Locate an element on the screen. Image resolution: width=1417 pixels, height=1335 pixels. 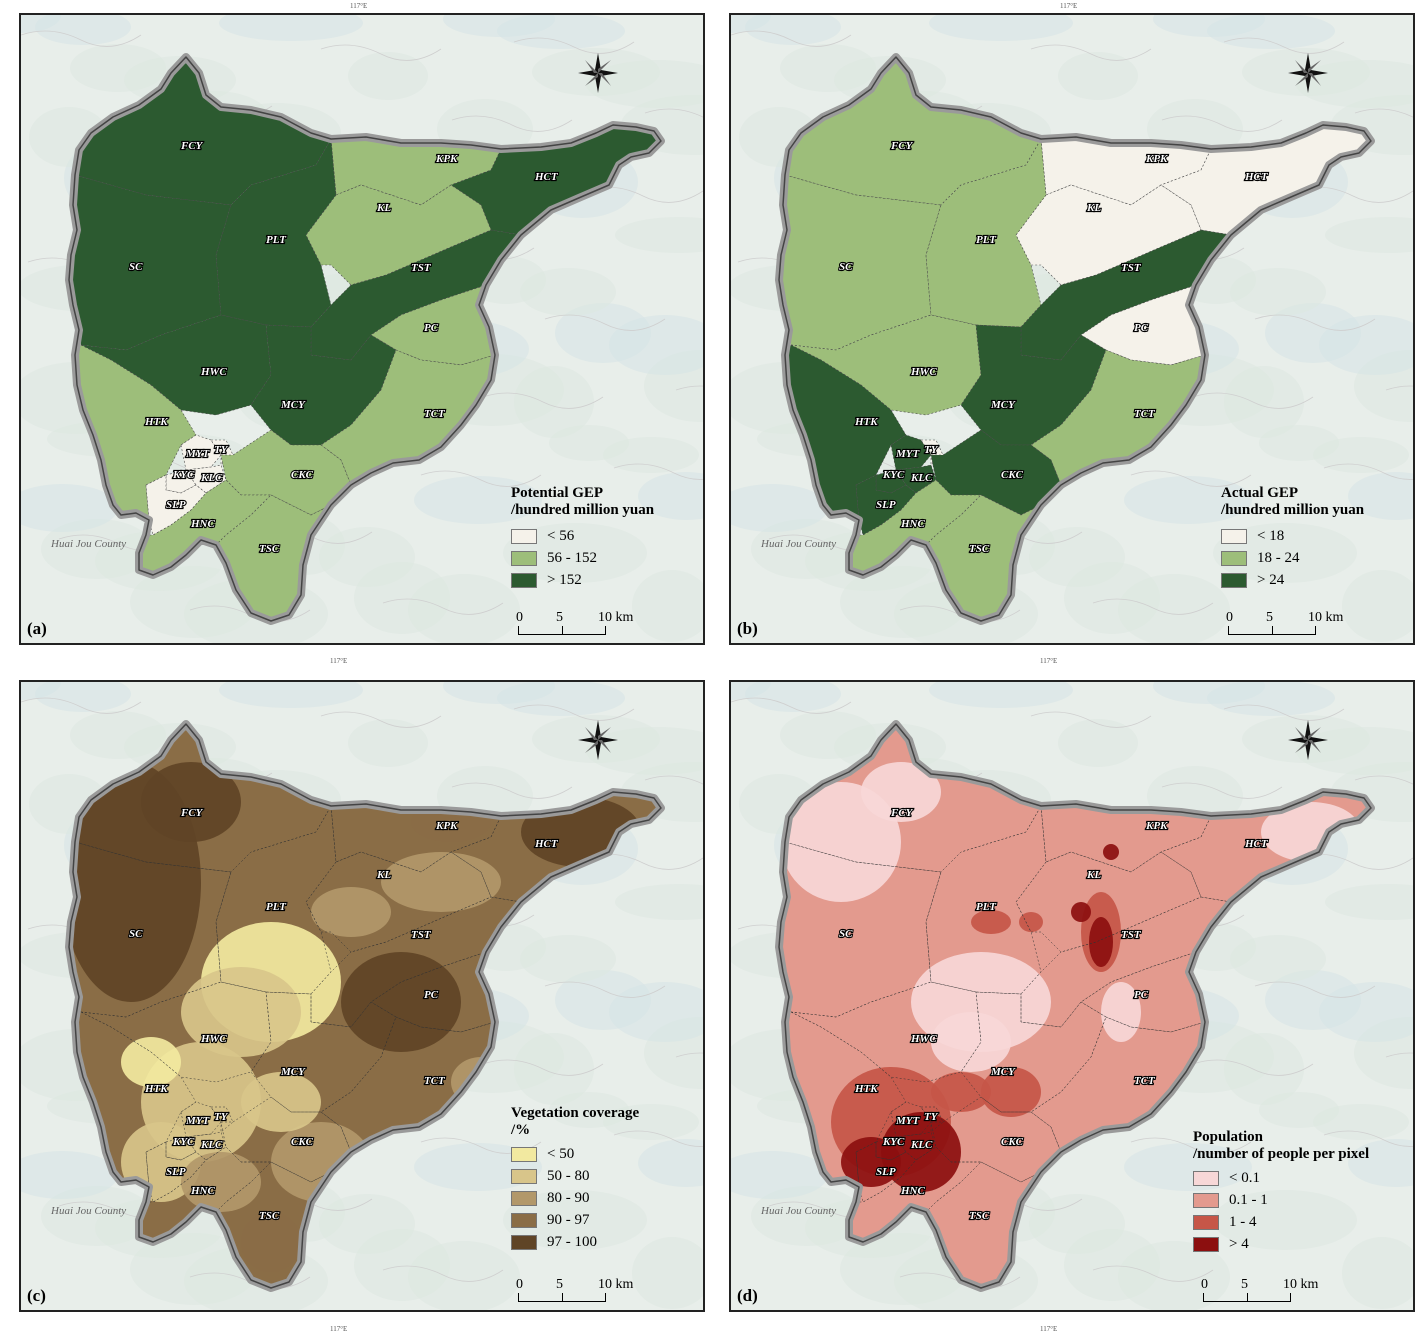
panel-label: (b) is located at coordinates (747, 628).